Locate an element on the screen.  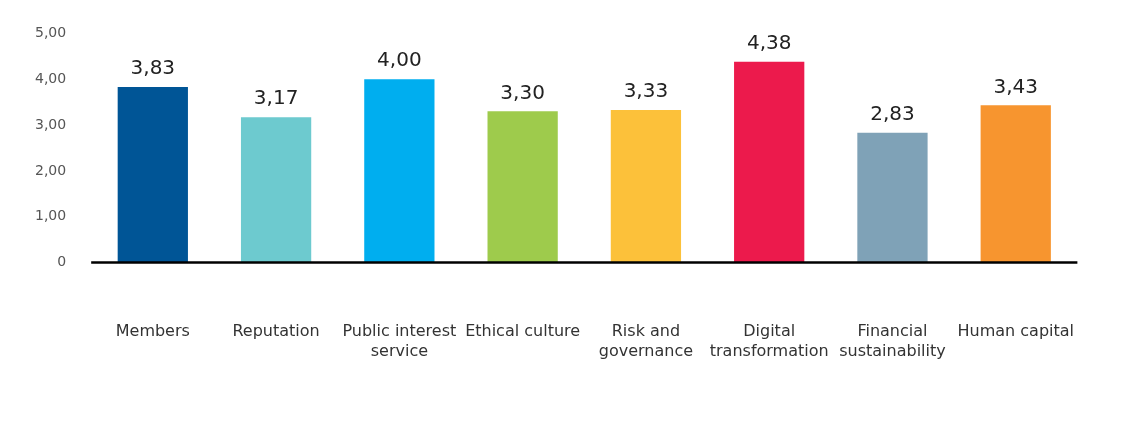
x-tick-label: Public interest service is located at coordinates (399, 340).